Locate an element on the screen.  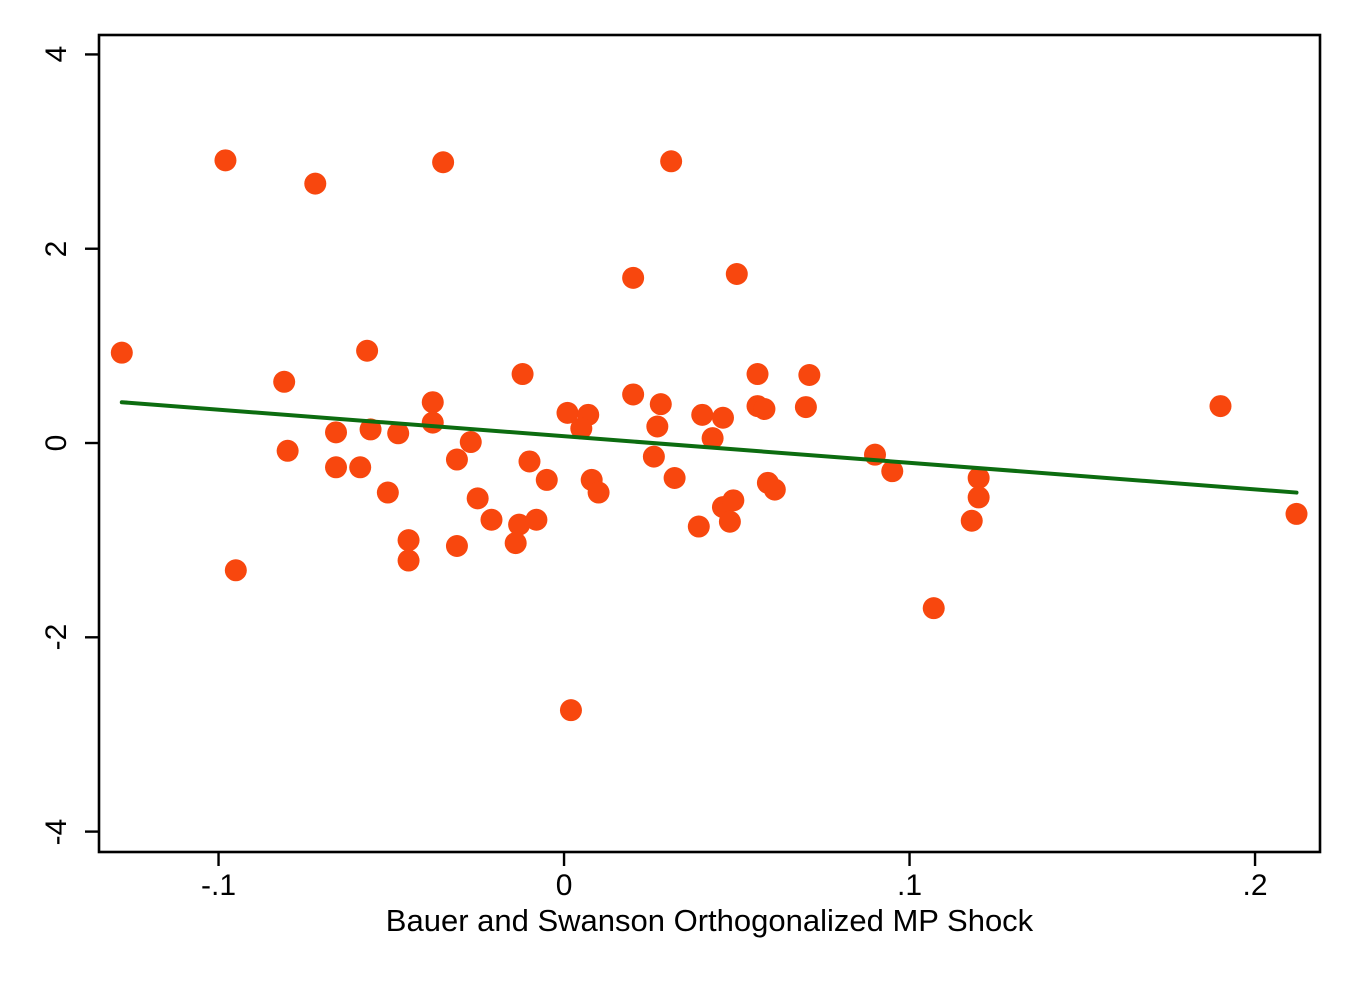
x-tick-label: -.1 is located at coordinates (219, 885).